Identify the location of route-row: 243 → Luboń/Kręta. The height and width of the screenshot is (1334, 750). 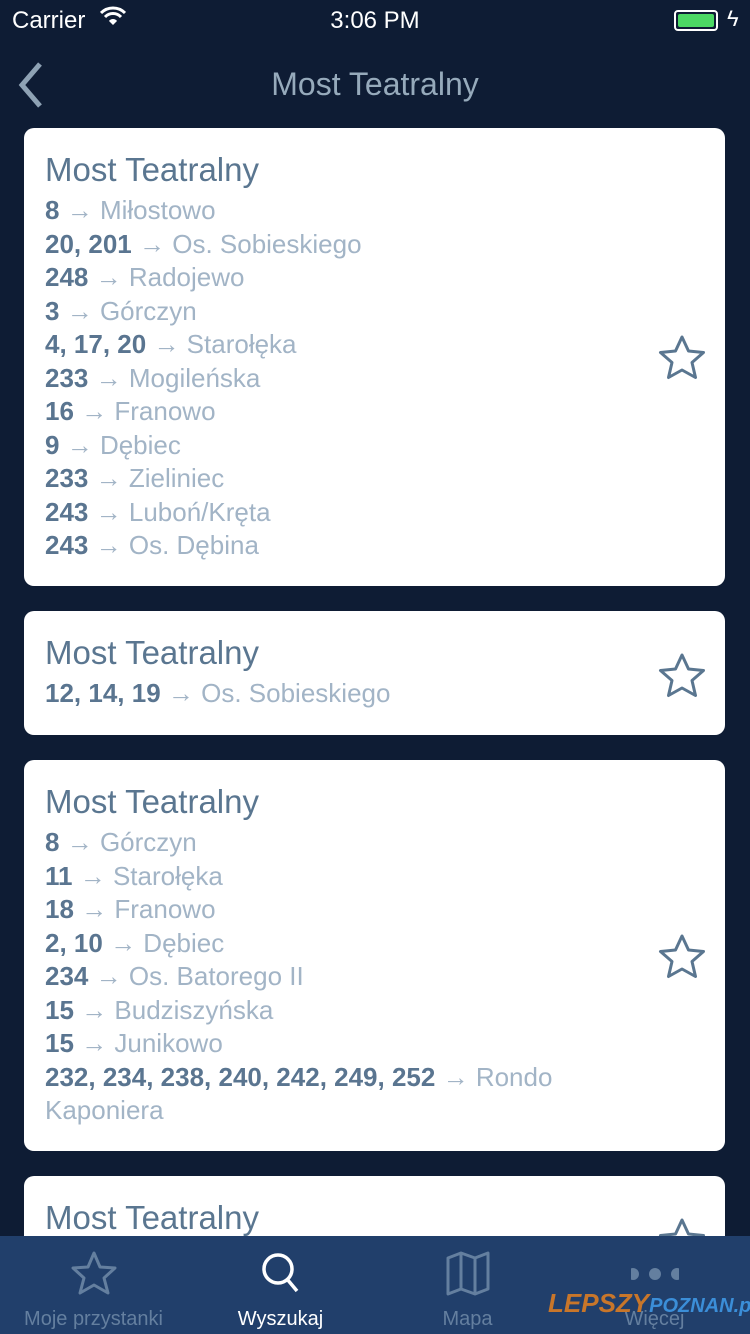
(335, 513).